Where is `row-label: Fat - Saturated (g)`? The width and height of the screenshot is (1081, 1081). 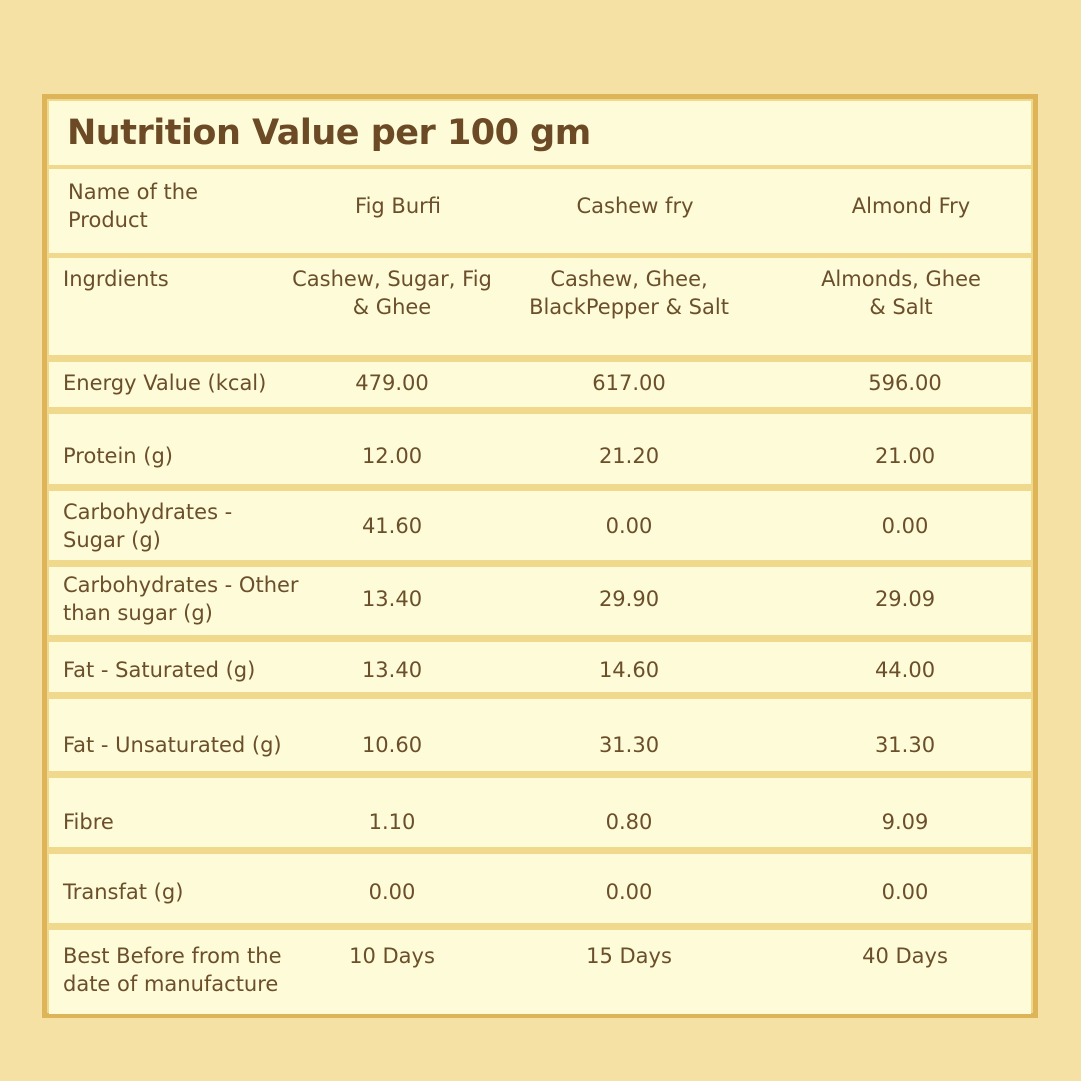 row-label: Fat - Saturated (g) is located at coordinates (159, 670).